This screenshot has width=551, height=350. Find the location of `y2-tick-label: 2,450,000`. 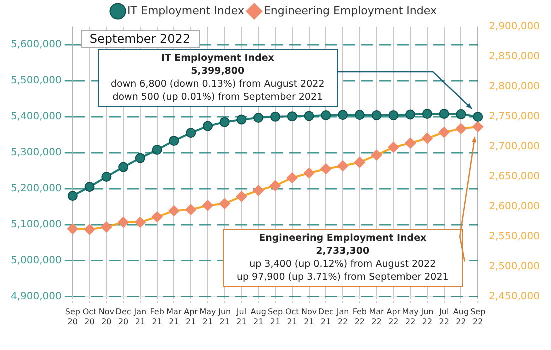

y2-tick-label: 2,450,000 is located at coordinates (514, 296).